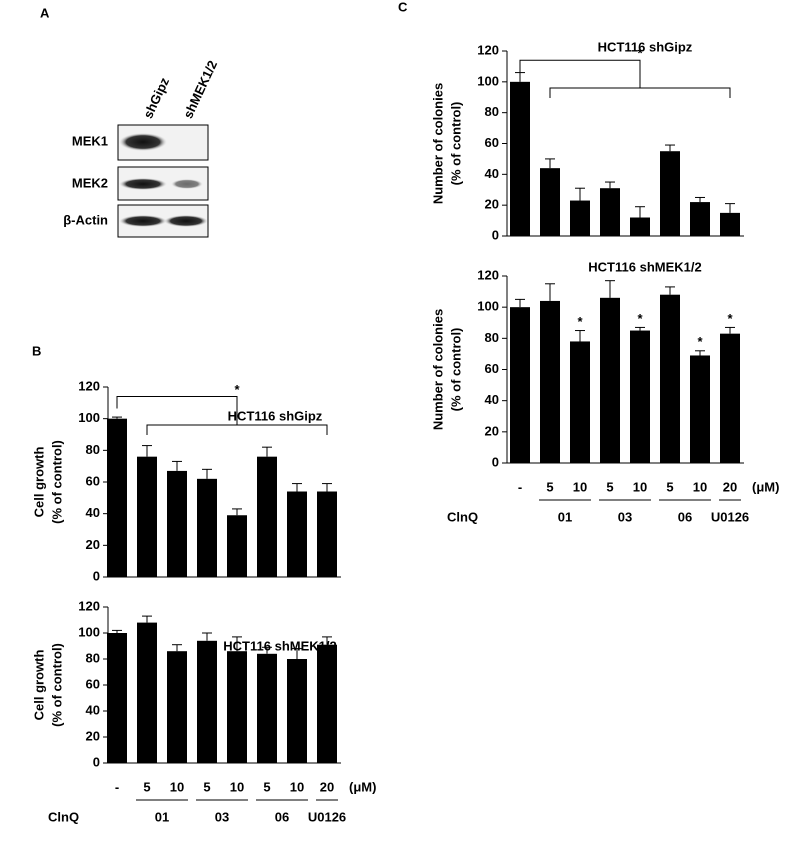 The height and width of the screenshot is (857, 800). I want to click on chart-title: HCT116 shGipz, so click(645, 46).